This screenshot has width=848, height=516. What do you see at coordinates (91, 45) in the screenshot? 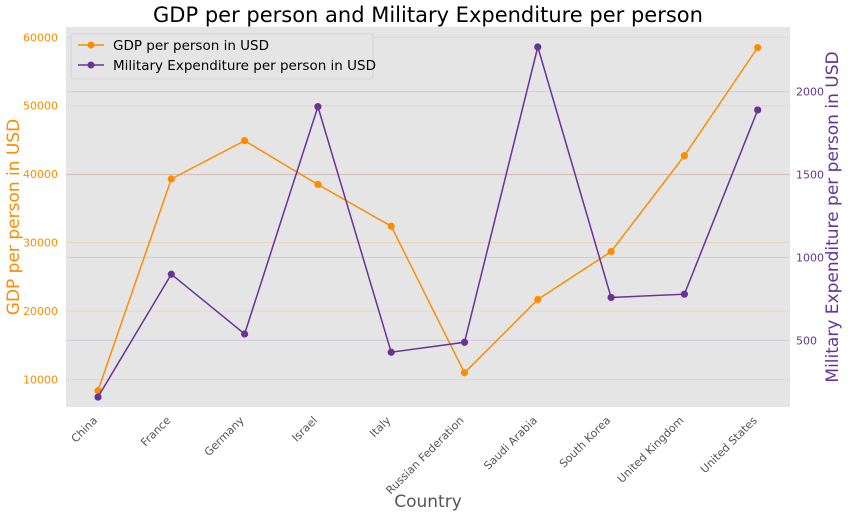
I see `legend-marker-gdp` at bounding box center [91, 45].